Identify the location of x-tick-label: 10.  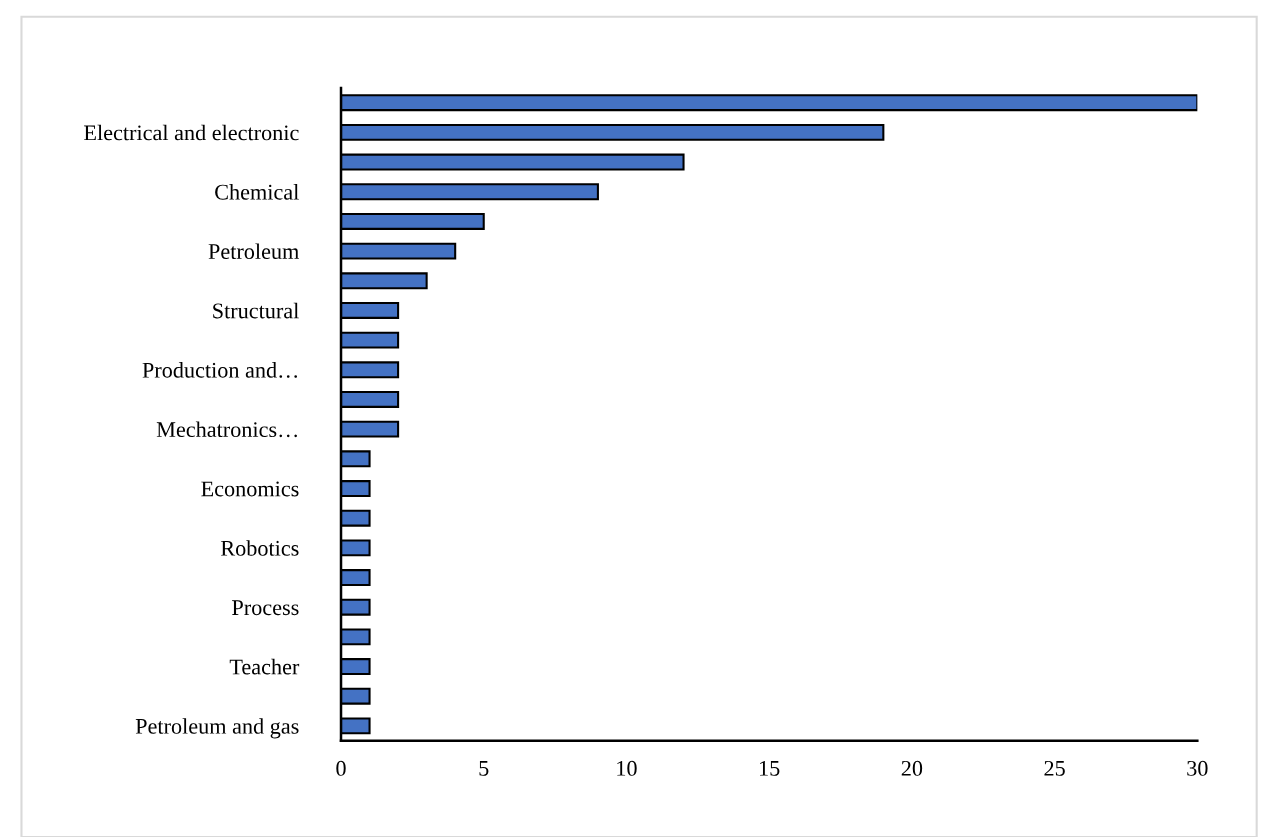
(627, 768).